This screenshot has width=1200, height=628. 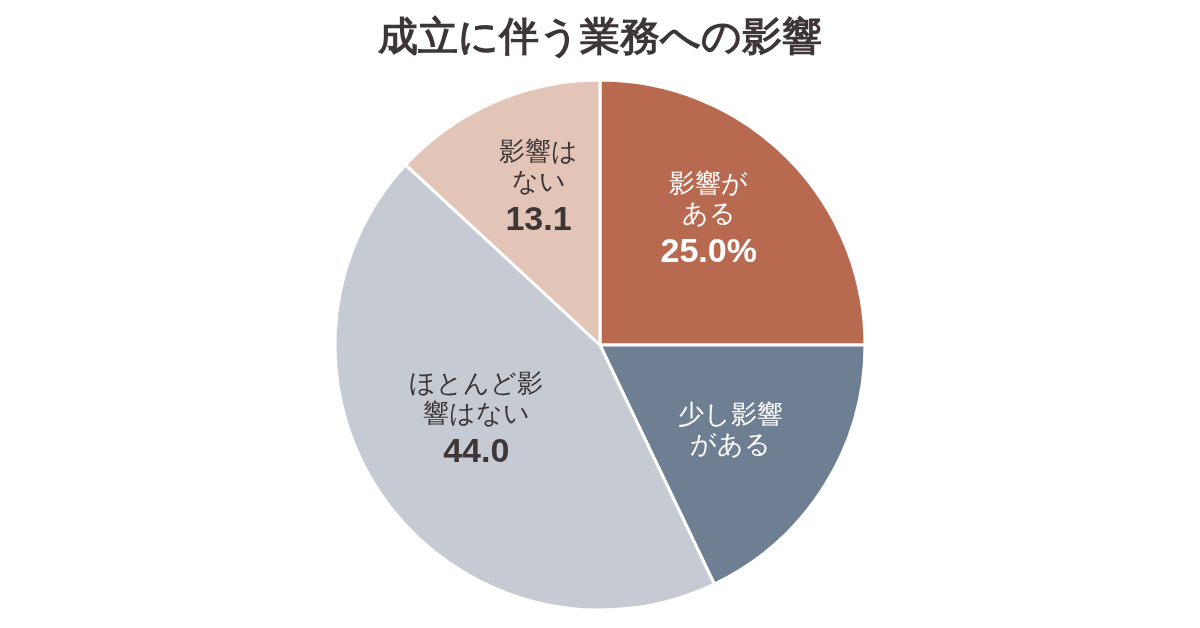 What do you see at coordinates (476, 398) in the screenshot?
I see `slice-label: ほとんど影響はない` at bounding box center [476, 398].